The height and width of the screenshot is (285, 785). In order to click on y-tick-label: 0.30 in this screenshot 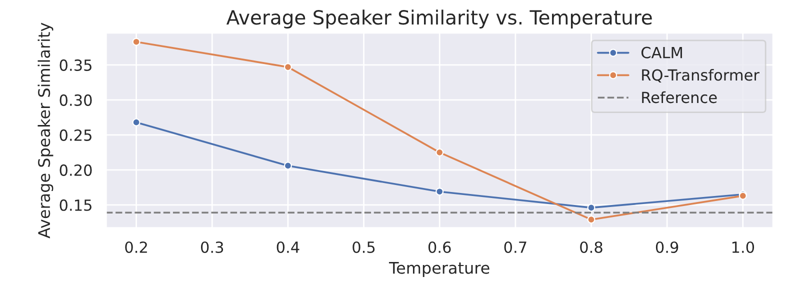, I will do `click(76, 100)`.